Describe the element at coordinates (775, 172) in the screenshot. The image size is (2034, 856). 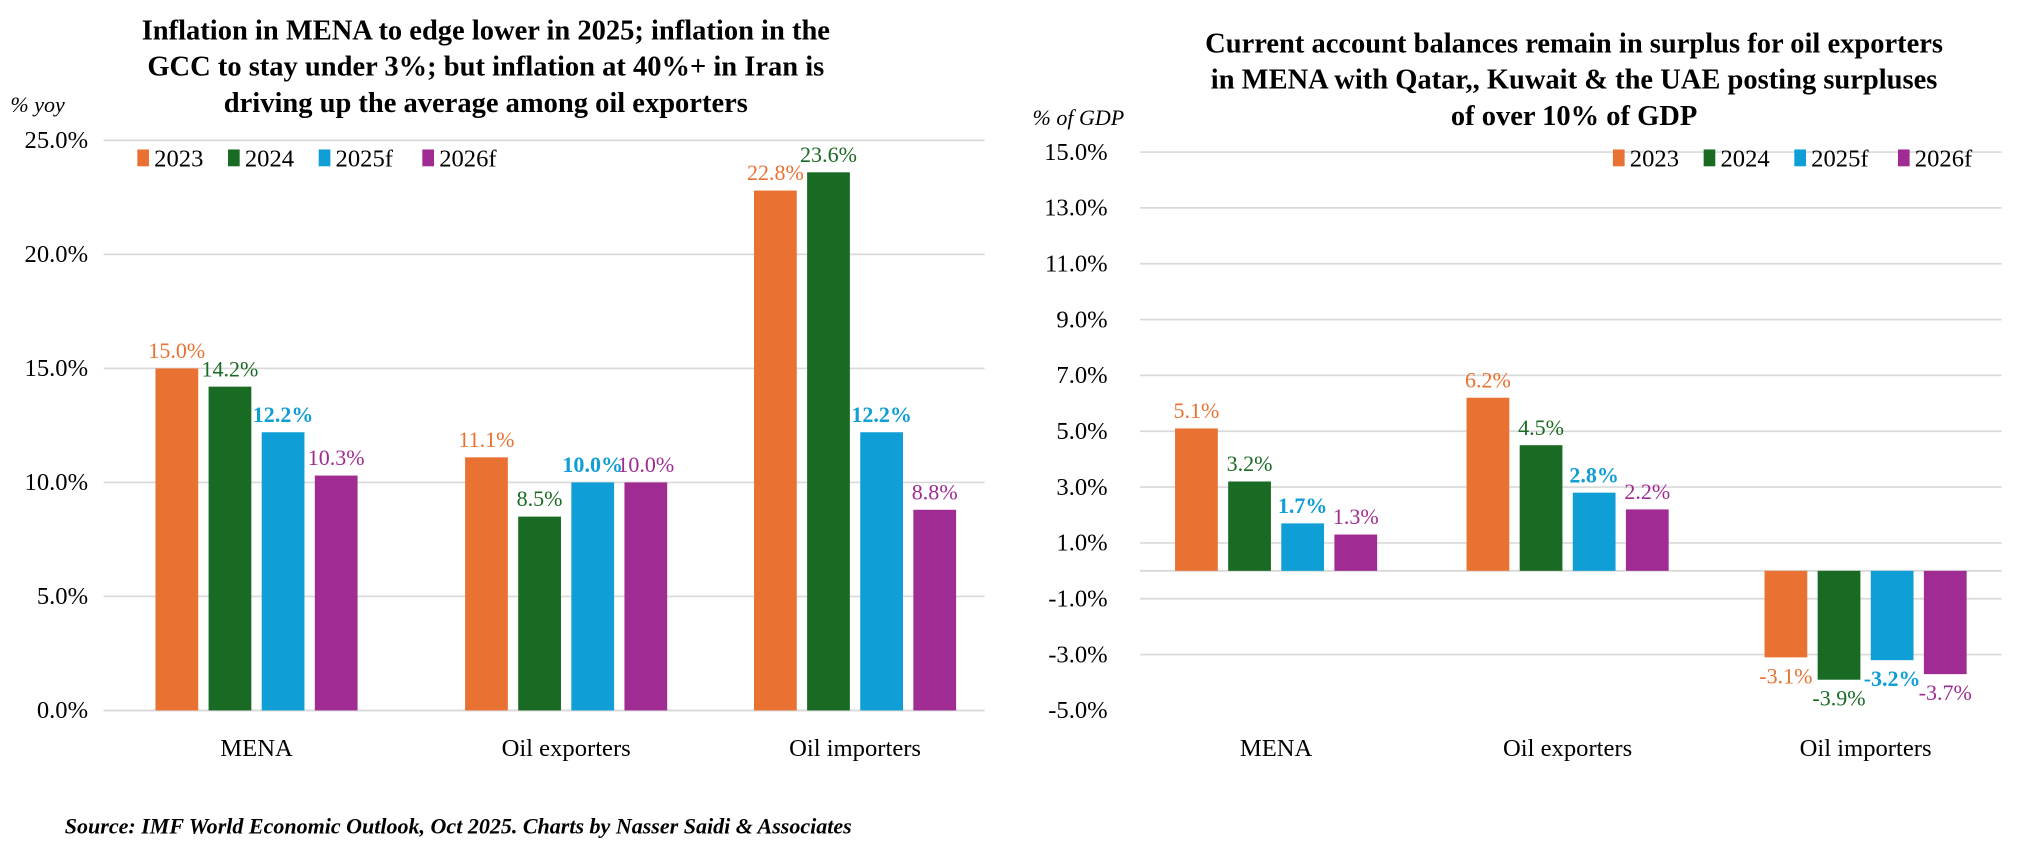
I see `data-label-2023: 22.8%` at that location.